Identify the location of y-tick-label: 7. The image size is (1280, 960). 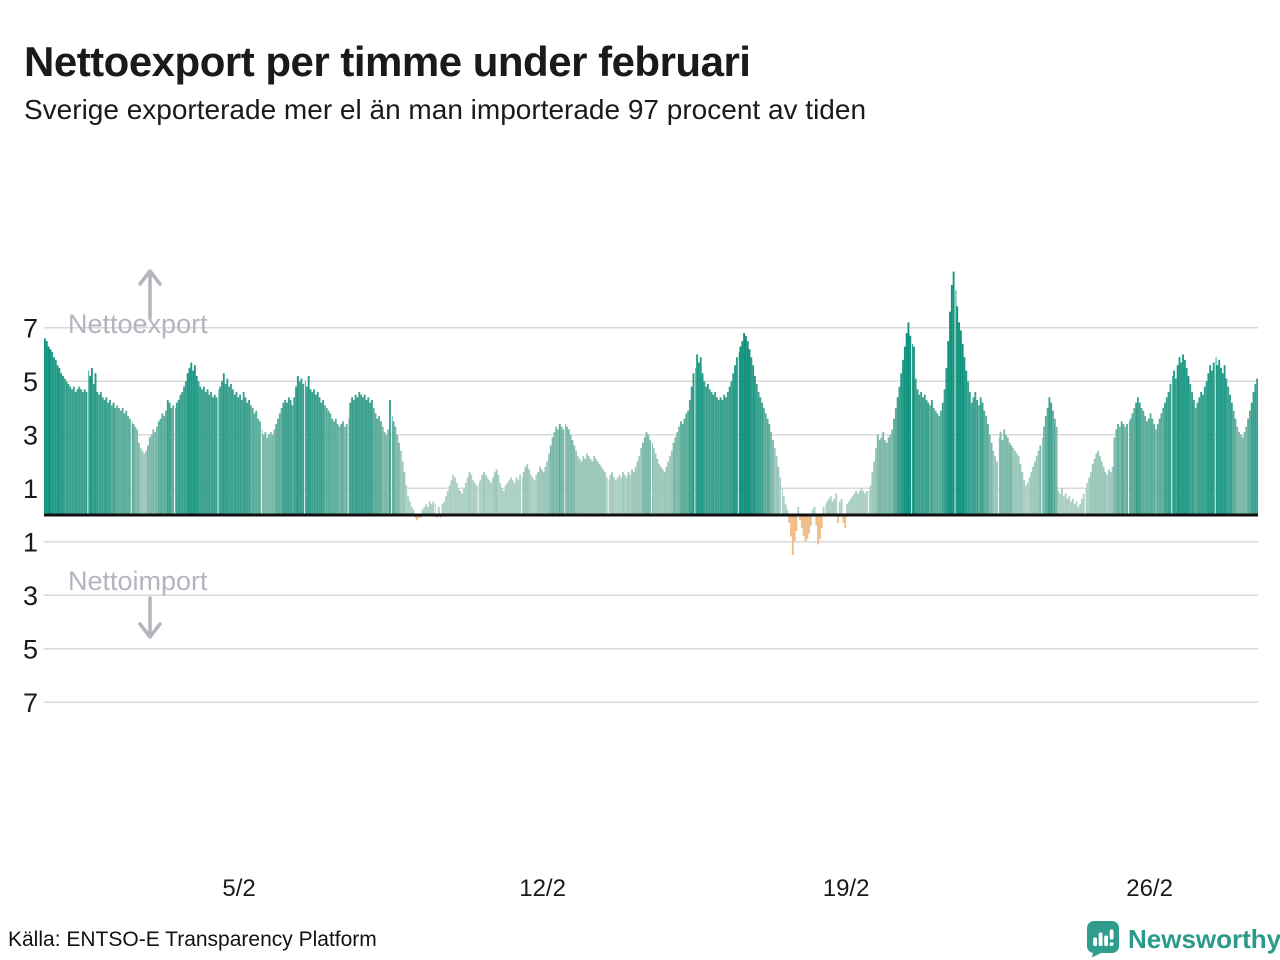
(30, 328).